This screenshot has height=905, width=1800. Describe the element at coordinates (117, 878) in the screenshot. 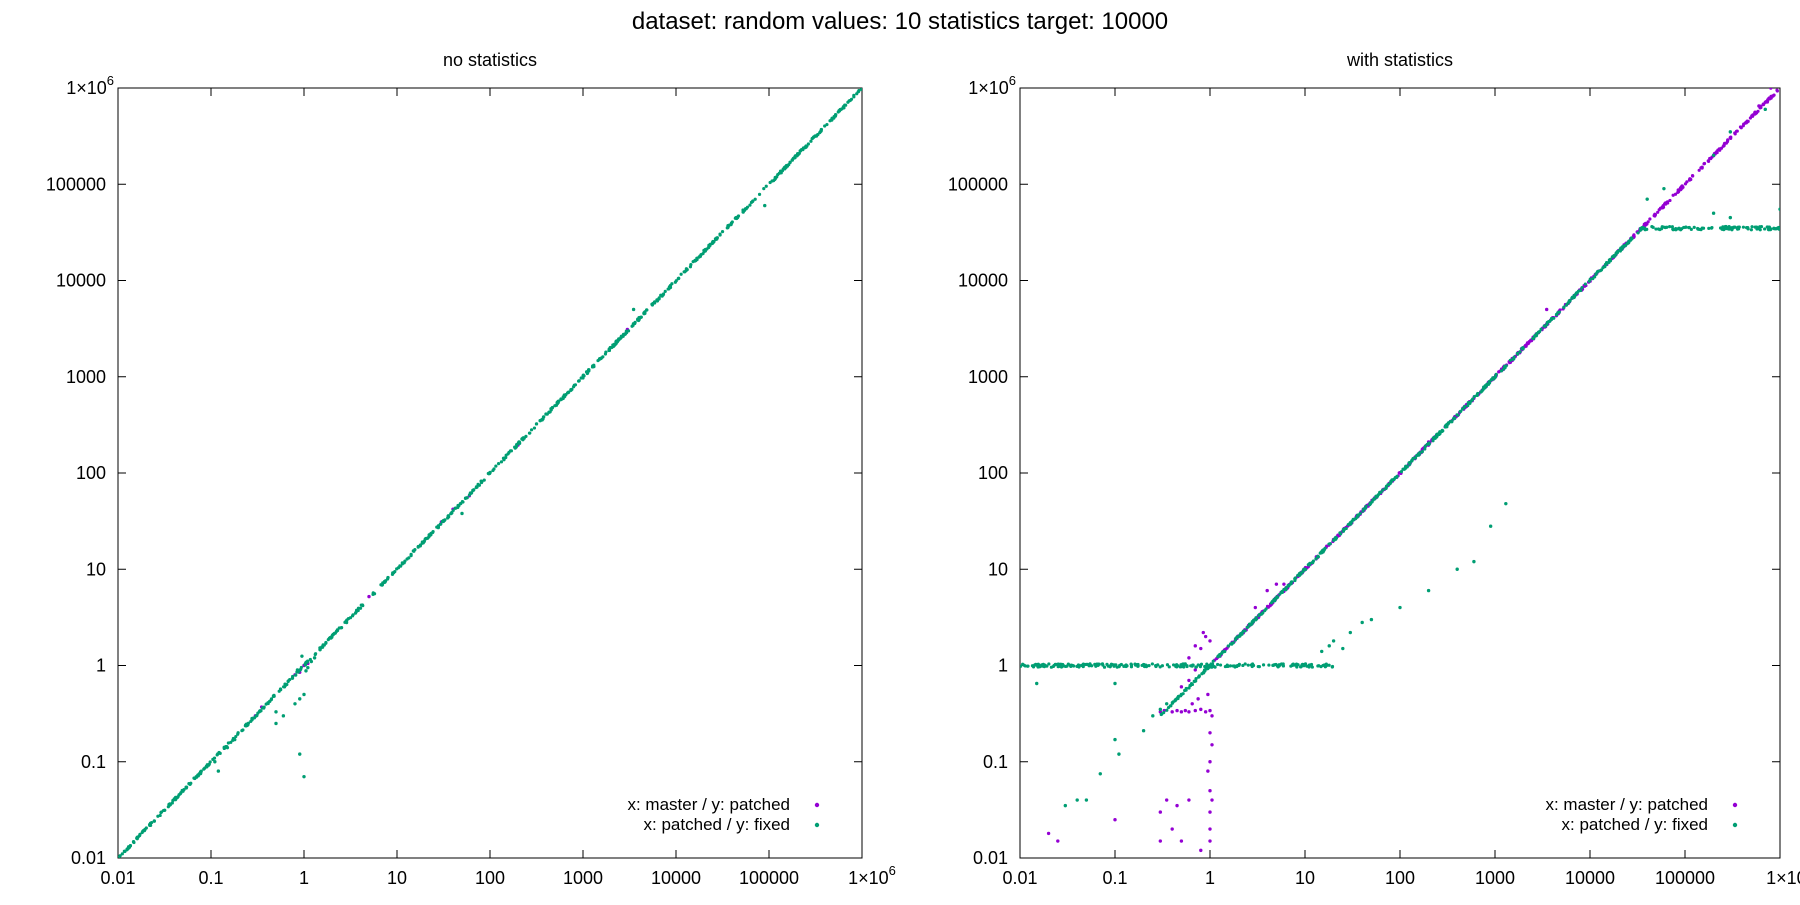

I see `x-tick-label: 0.01` at that location.